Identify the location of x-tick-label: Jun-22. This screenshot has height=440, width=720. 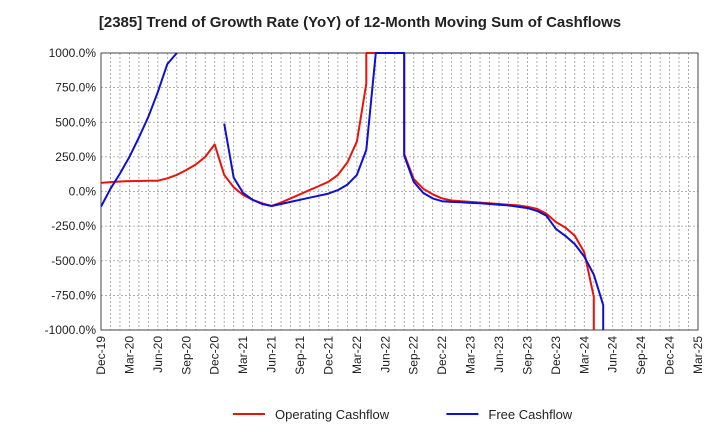
(385, 354).